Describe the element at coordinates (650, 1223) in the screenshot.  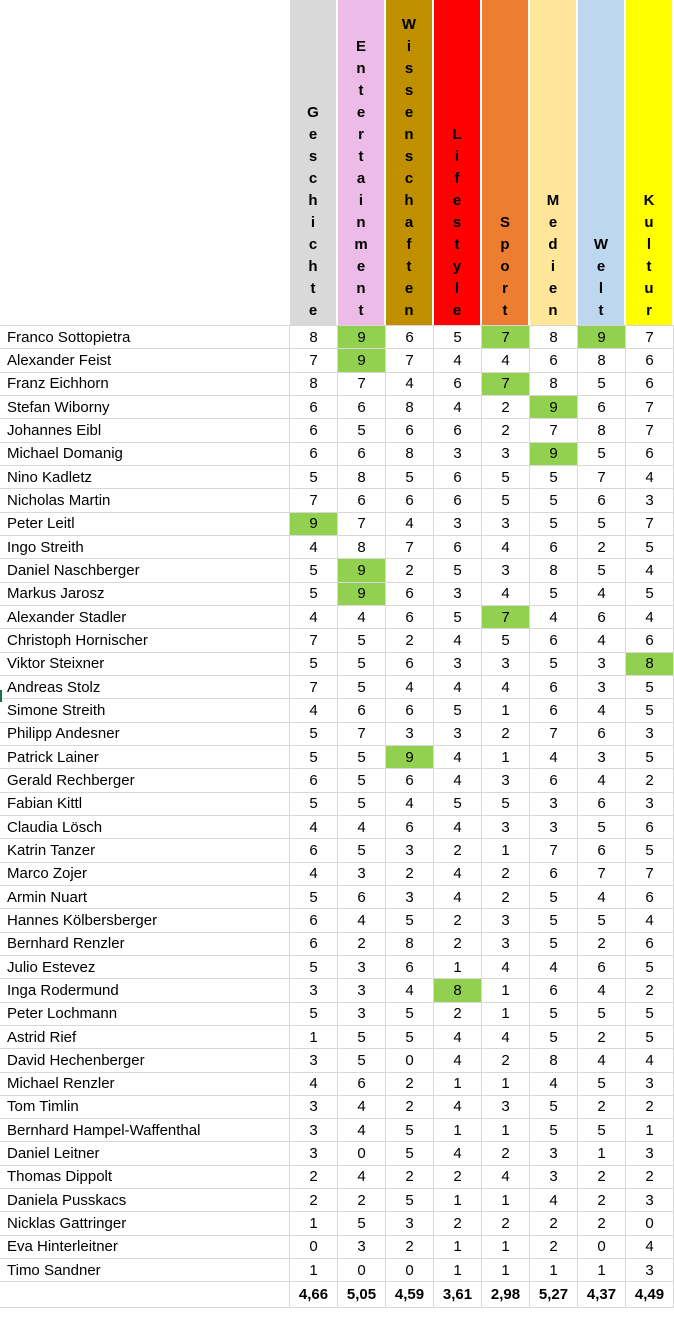
I see `rating-cell-kultur: 0` at that location.